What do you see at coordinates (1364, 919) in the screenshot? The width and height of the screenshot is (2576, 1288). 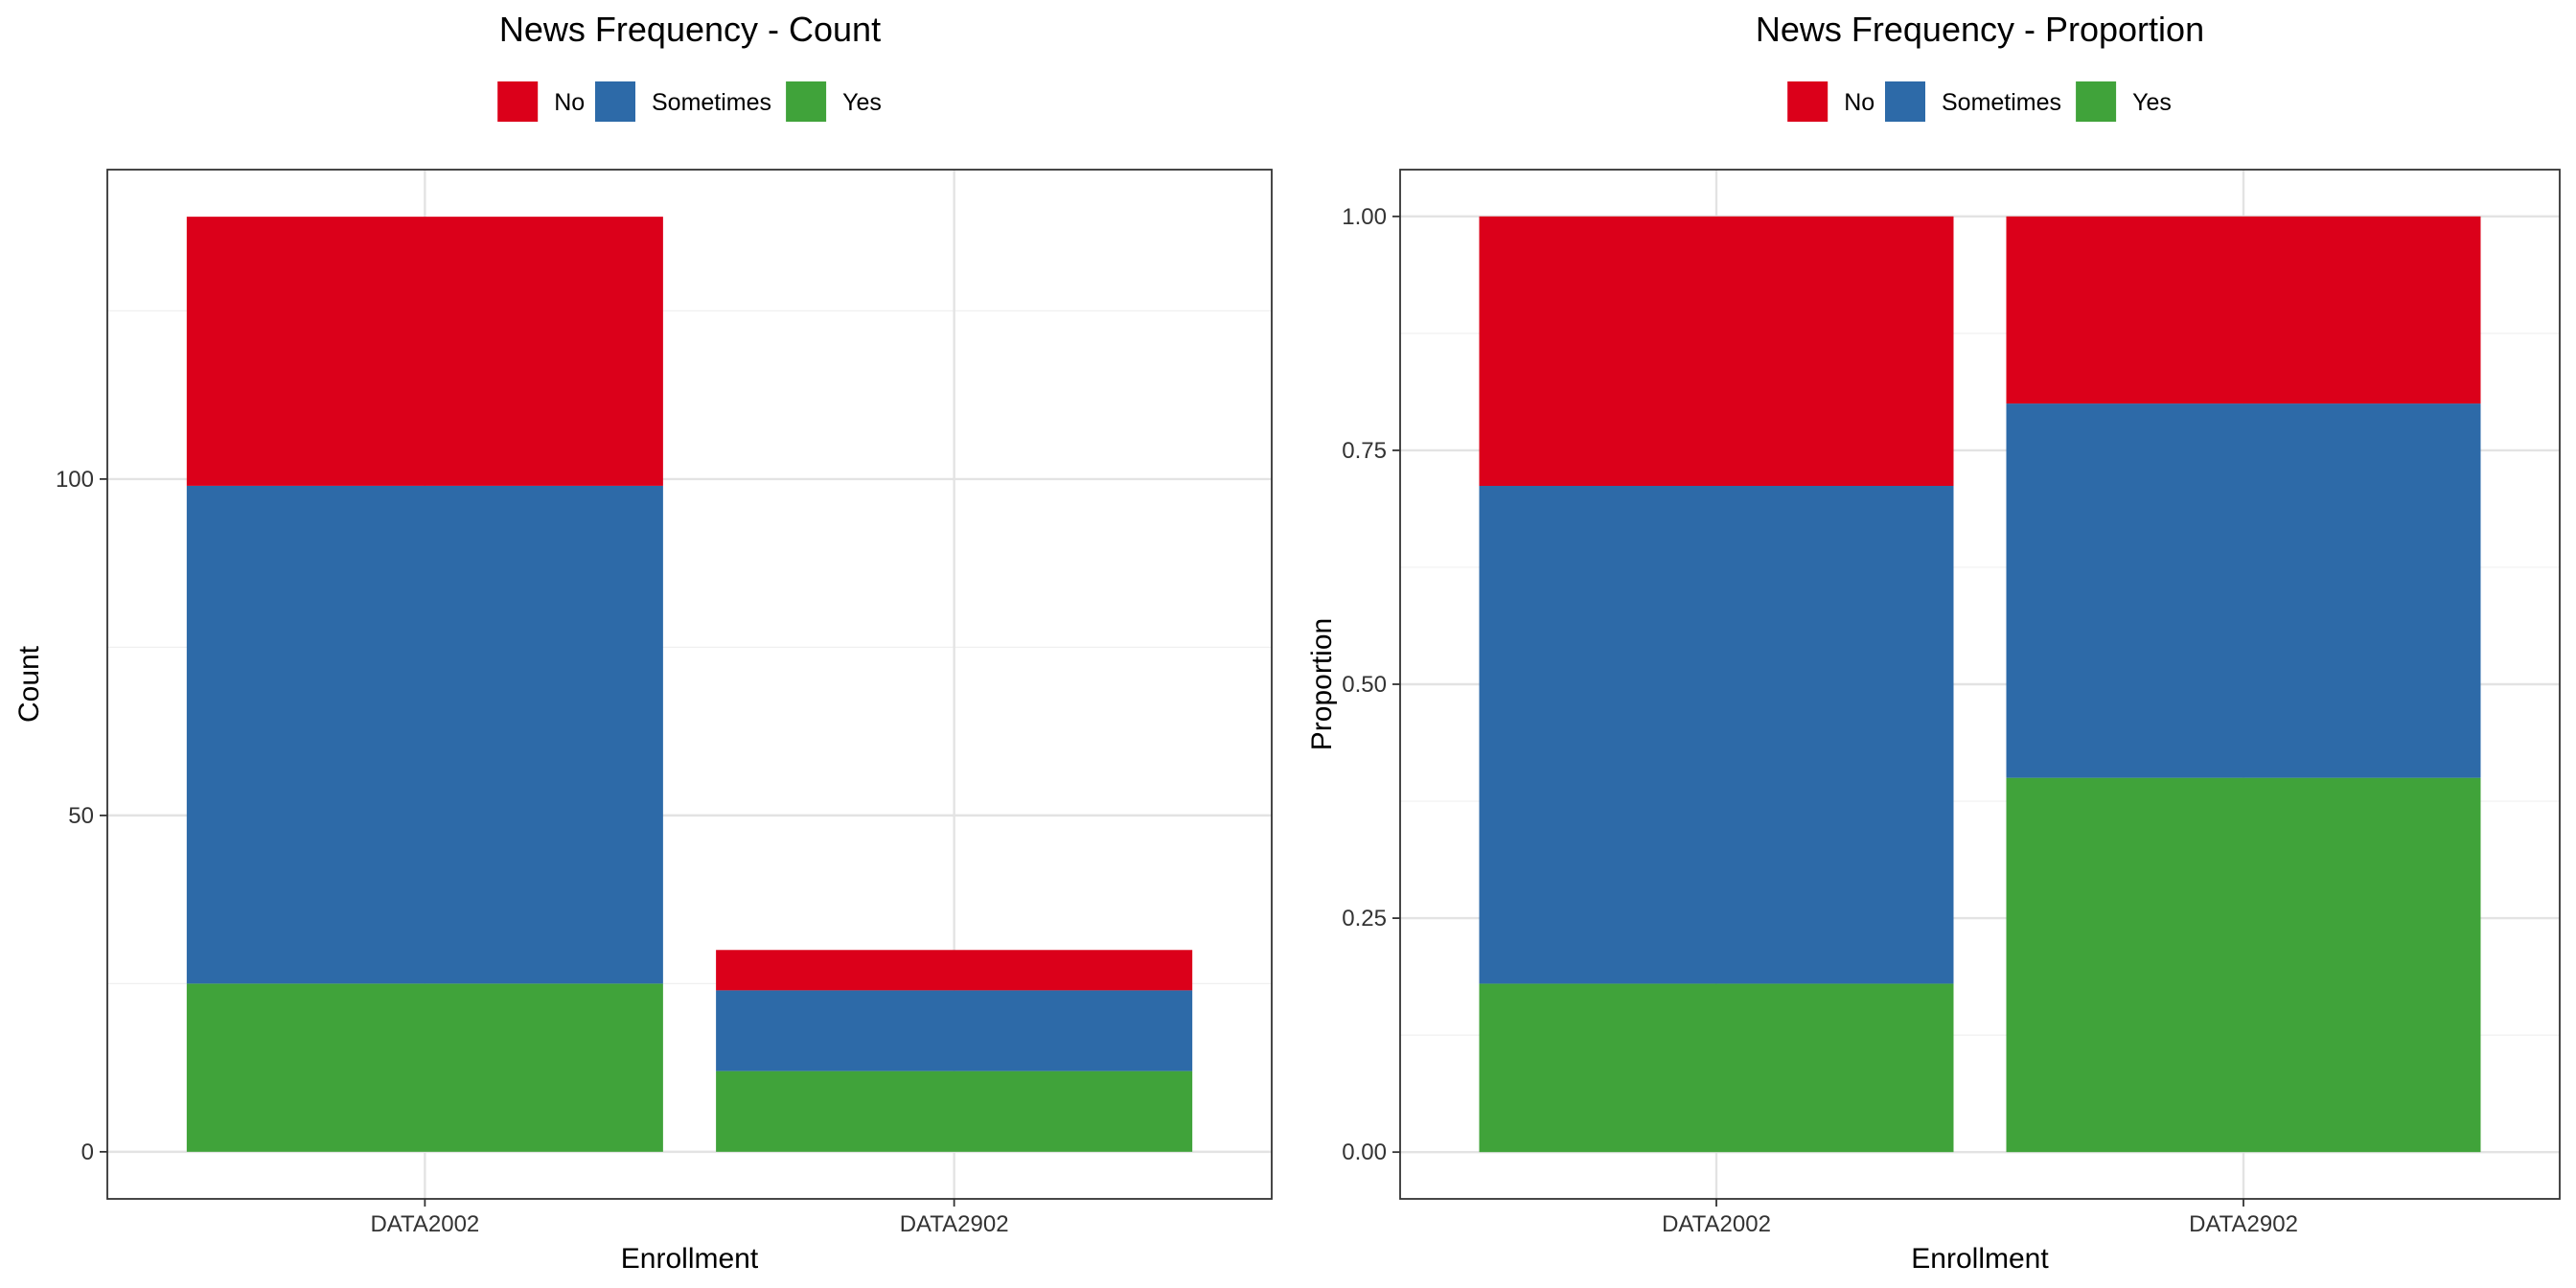 I see `y-tick-label: 0.25` at bounding box center [1364, 919].